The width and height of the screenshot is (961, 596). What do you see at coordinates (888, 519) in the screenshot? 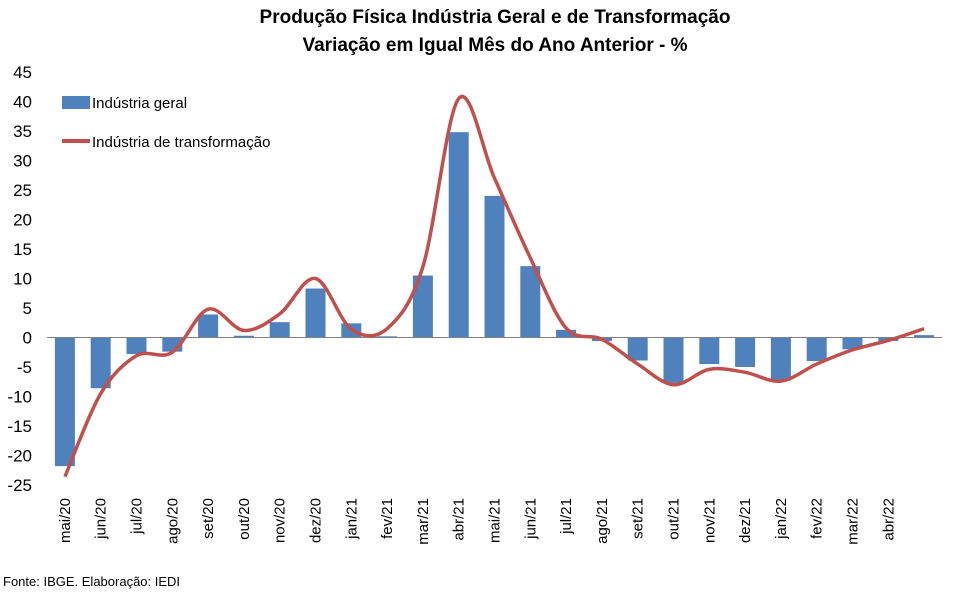
I see `x-tick-label: abr/22` at bounding box center [888, 519].